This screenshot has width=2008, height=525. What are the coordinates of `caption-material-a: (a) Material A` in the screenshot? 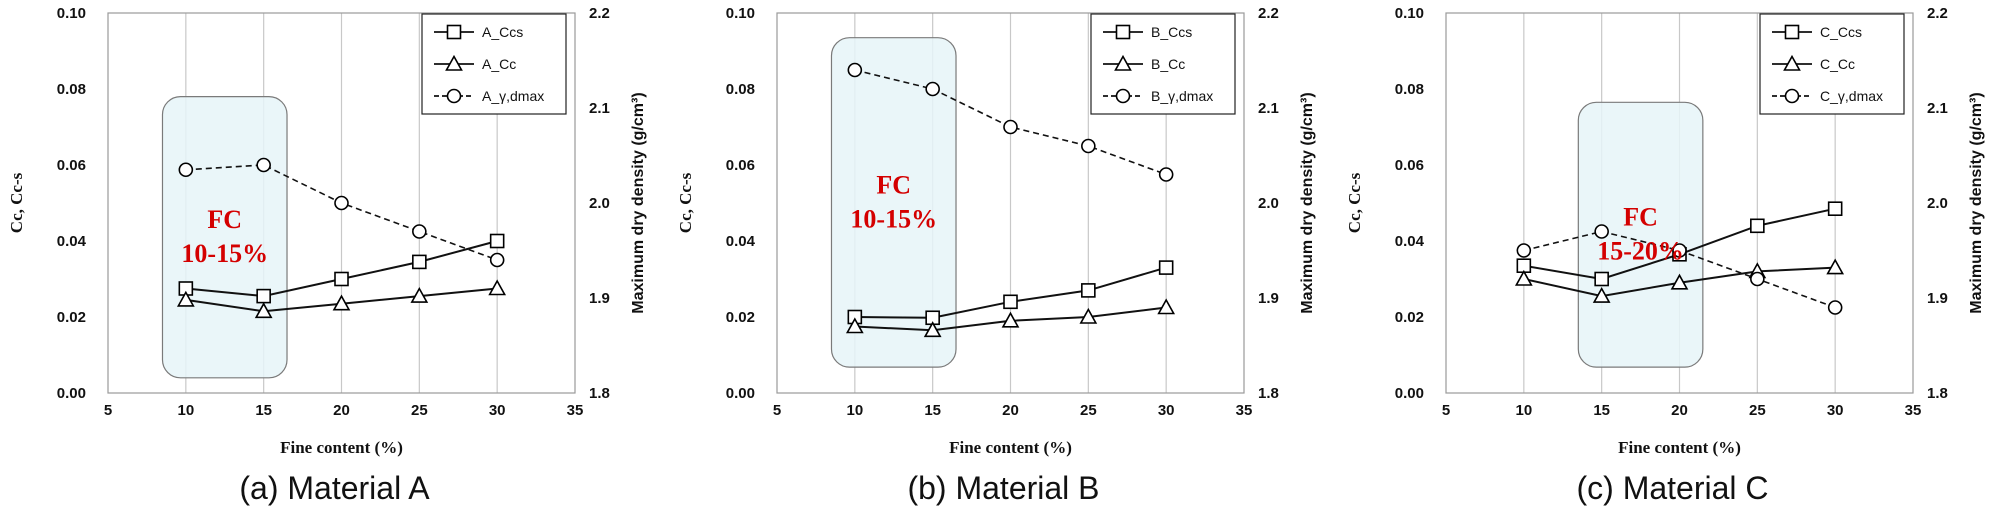 It's located at (334, 488).